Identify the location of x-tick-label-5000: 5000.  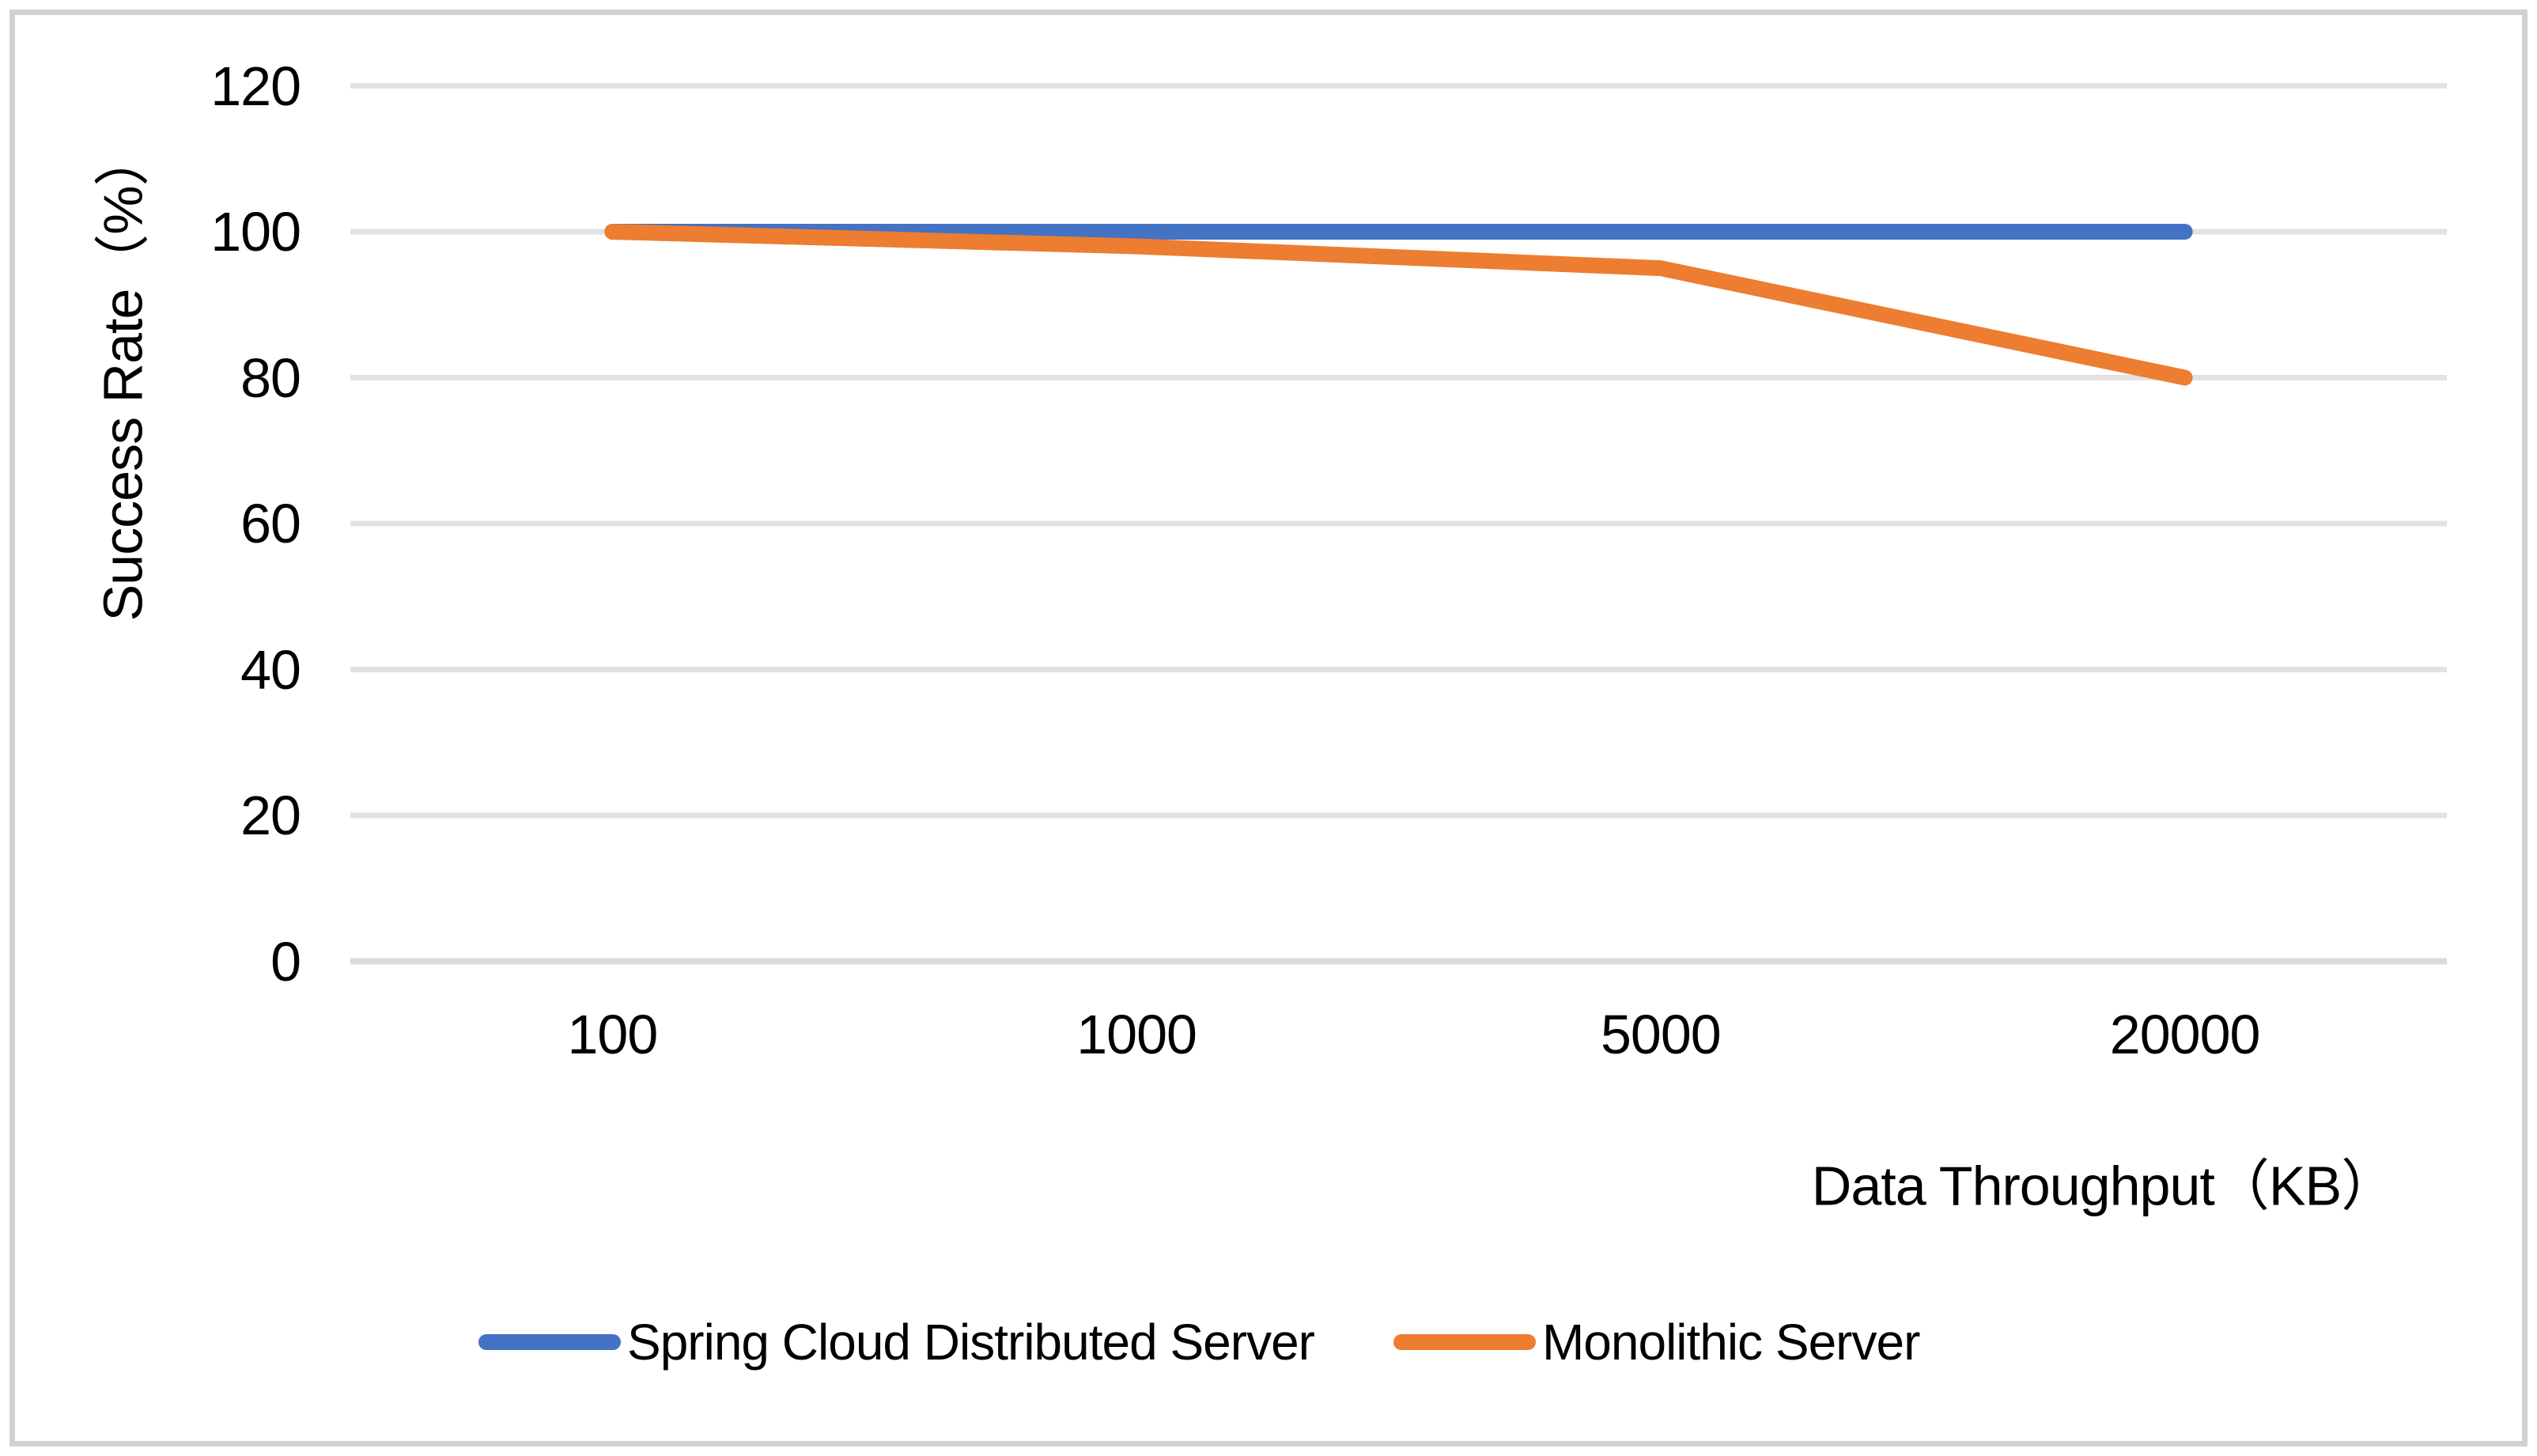
(1661, 1034).